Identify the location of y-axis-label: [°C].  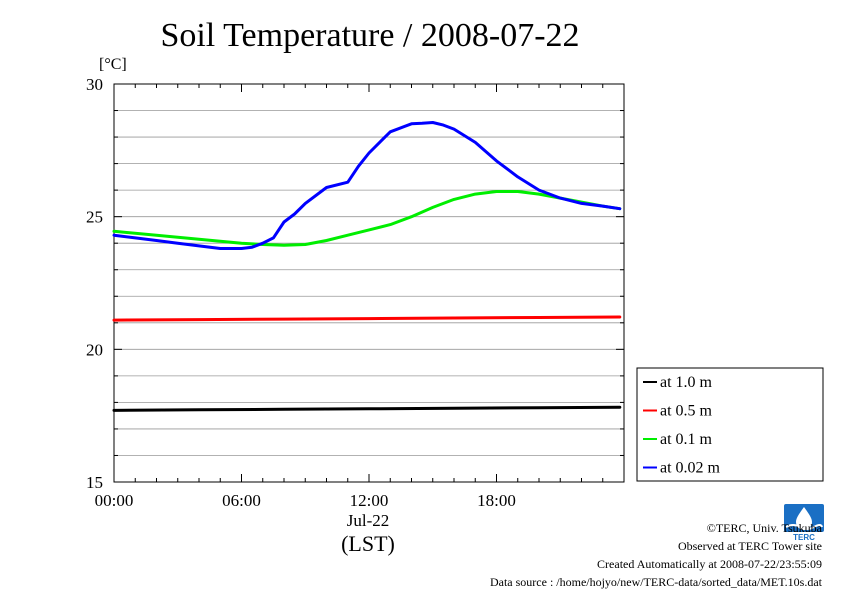
(113, 64).